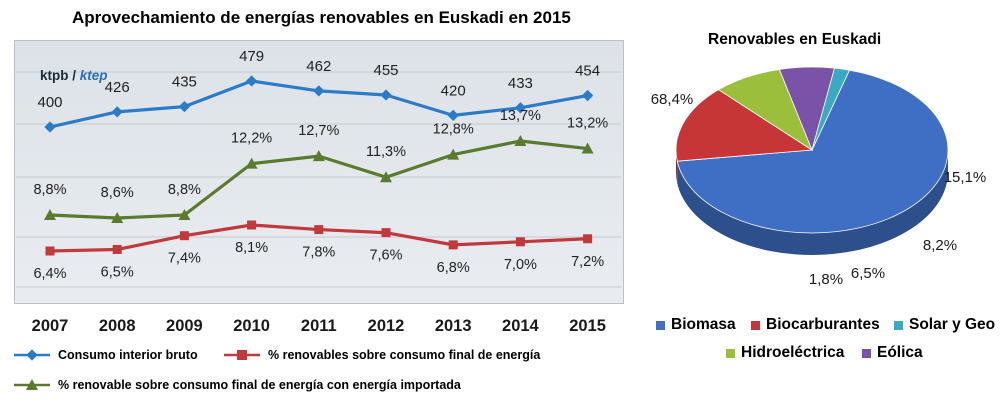  Describe the element at coordinates (730, 353) in the screenshot. I see `swatch-hidroelectrica` at that location.